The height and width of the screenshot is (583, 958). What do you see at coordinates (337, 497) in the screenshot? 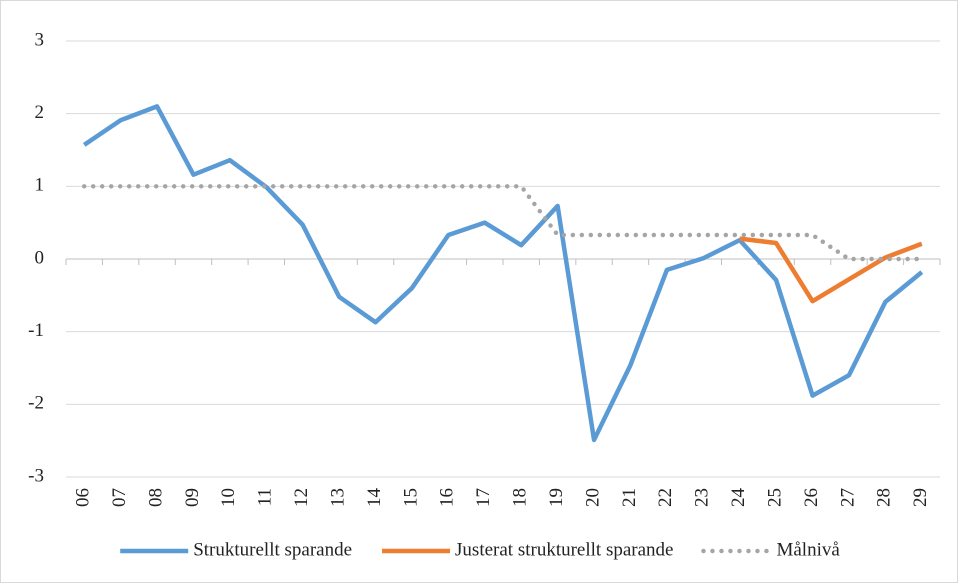
I see `x-tick-label: 13` at bounding box center [337, 497].